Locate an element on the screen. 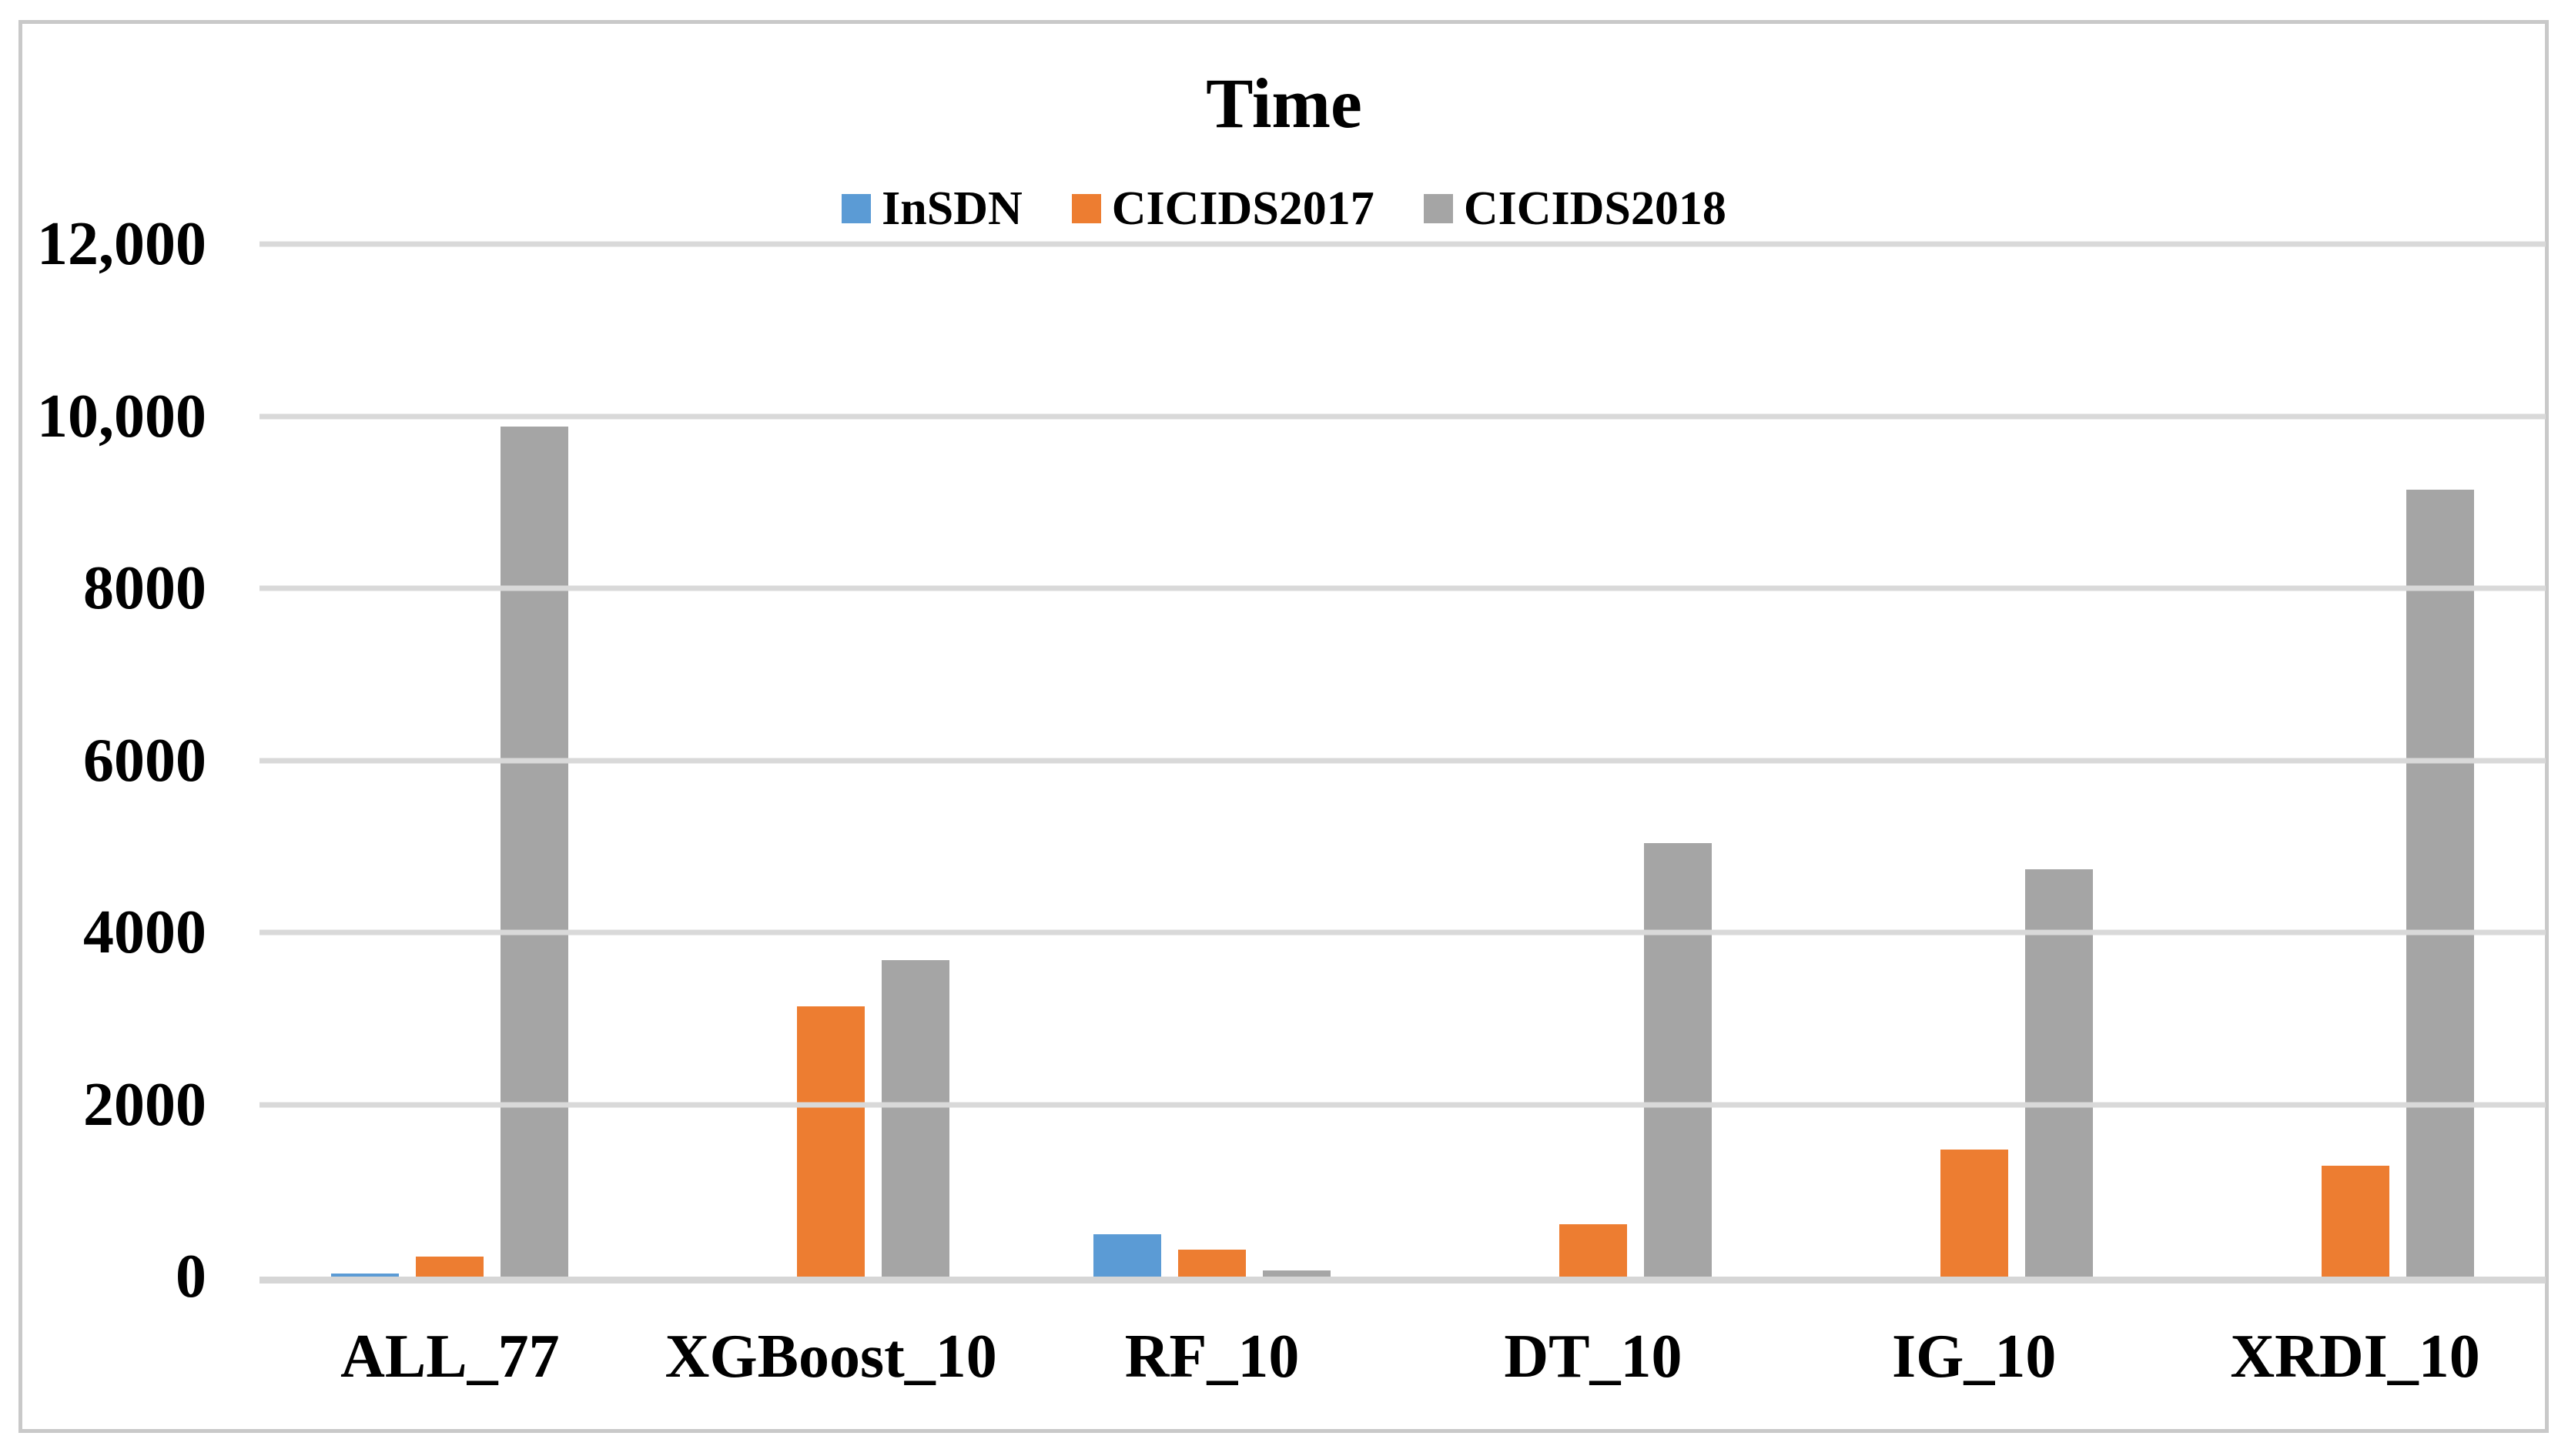  x-tick-label-ALL_77: ALL_77 is located at coordinates (450, 1357).